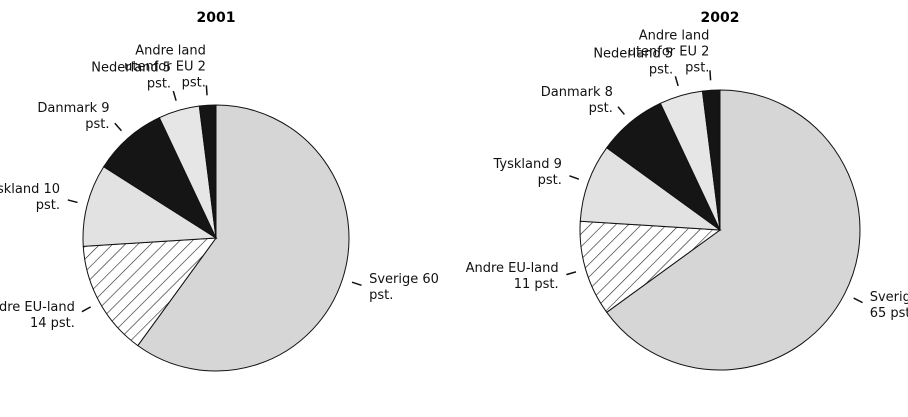 This screenshot has height=417, width=908. I want to click on slice-label: Danmark 9 pst., so click(62, 117).